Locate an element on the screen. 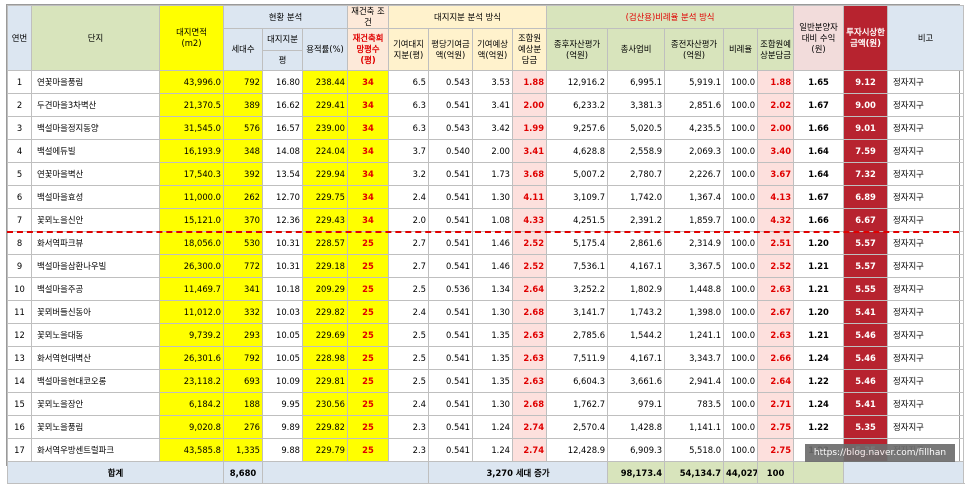 The image size is (966, 484). cell-share2: 2.71 is located at coordinates (776, 404).